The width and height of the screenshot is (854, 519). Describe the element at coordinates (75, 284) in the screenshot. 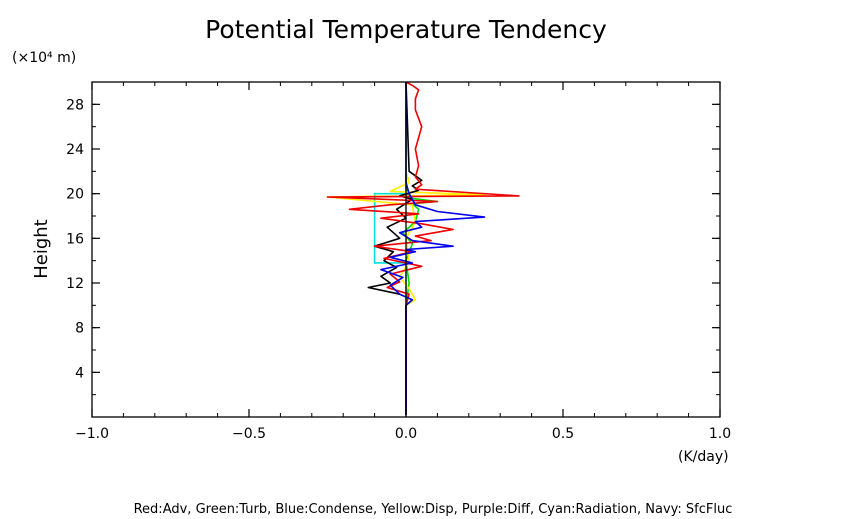

I see `y-tick-label: 12` at that location.